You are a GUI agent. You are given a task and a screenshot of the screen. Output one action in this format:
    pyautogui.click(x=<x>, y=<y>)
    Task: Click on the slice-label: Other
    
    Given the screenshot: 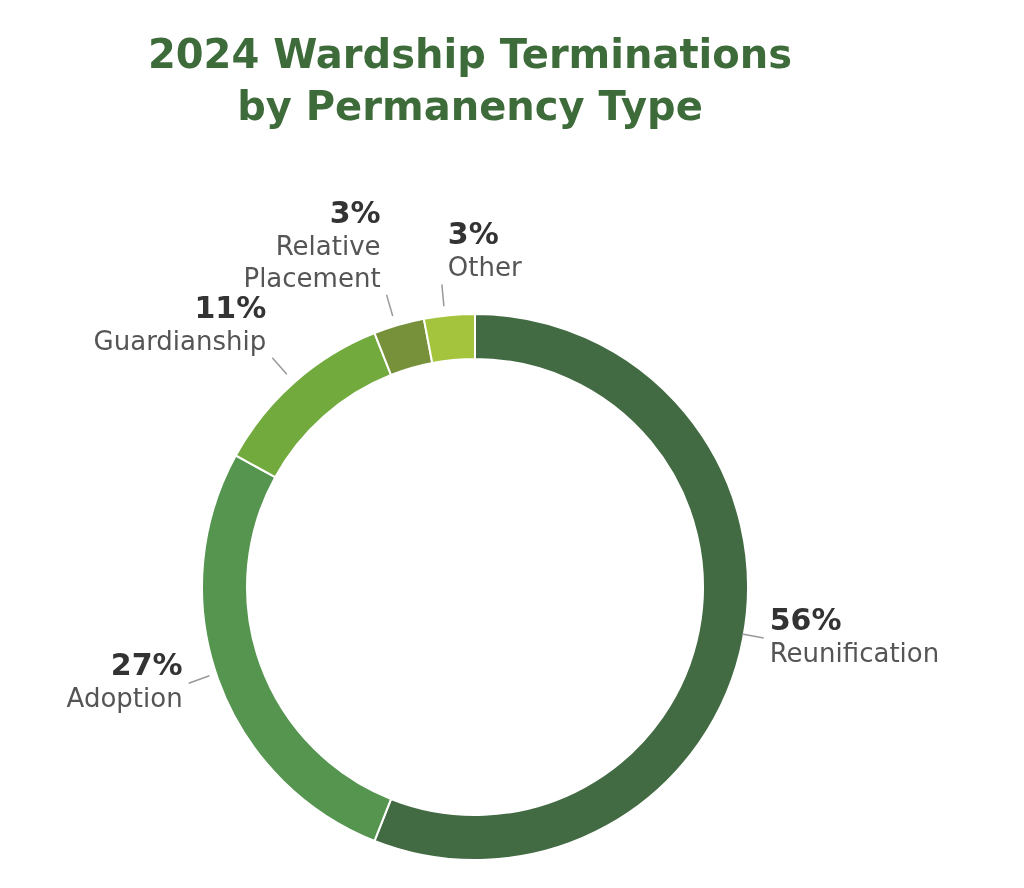 What is the action you would take?
    pyautogui.click(x=484, y=267)
    